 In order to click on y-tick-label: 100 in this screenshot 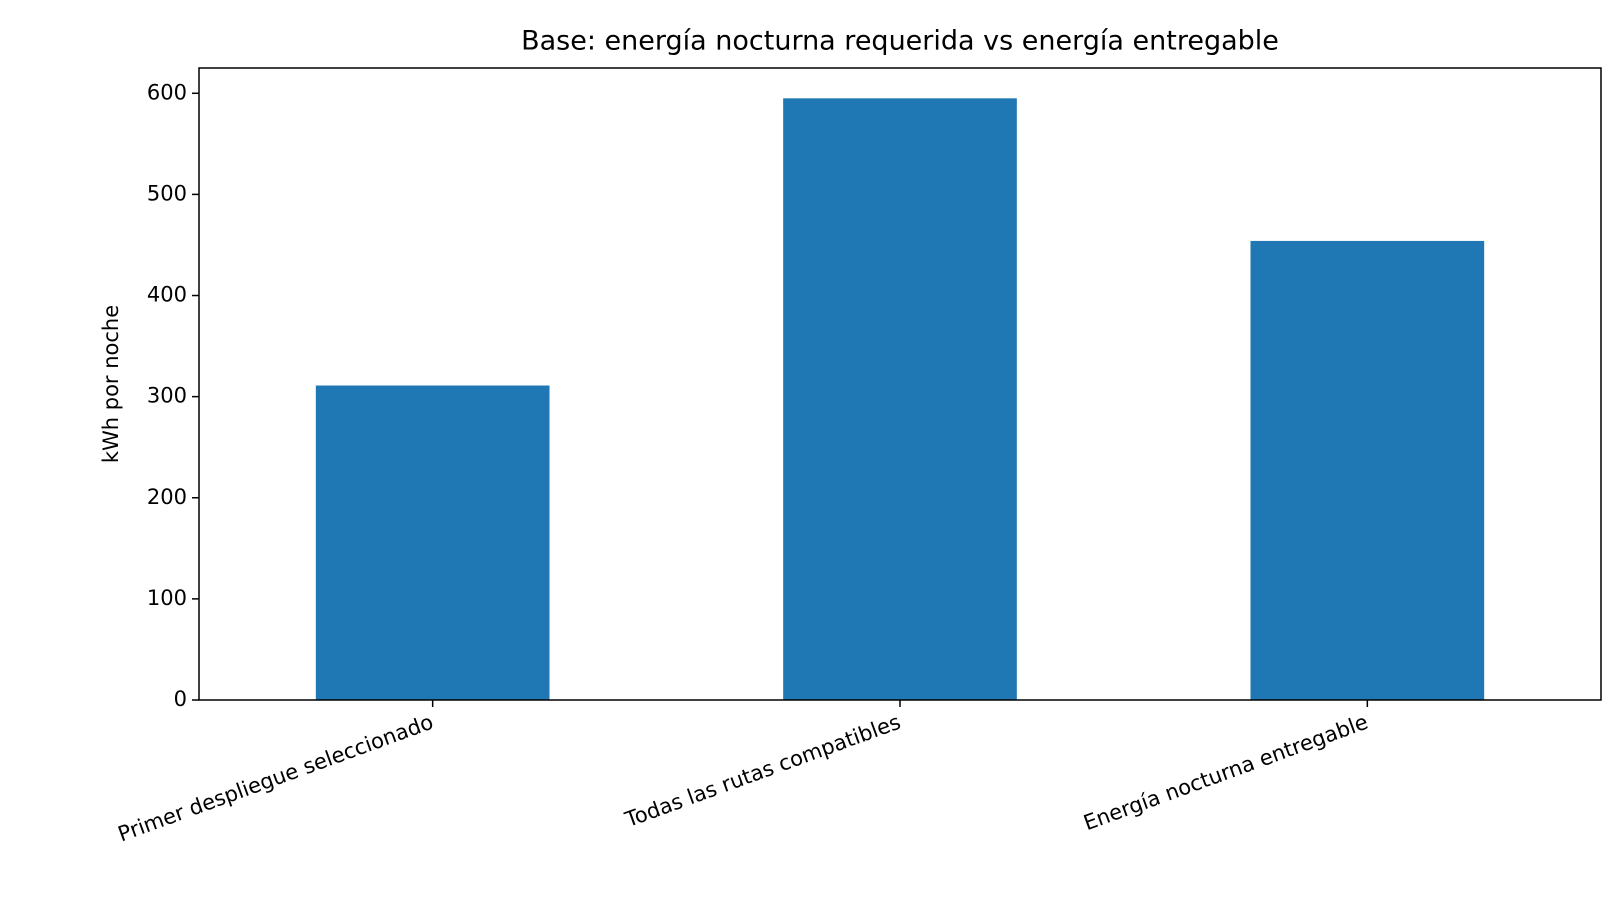, I will do `click(167, 598)`.